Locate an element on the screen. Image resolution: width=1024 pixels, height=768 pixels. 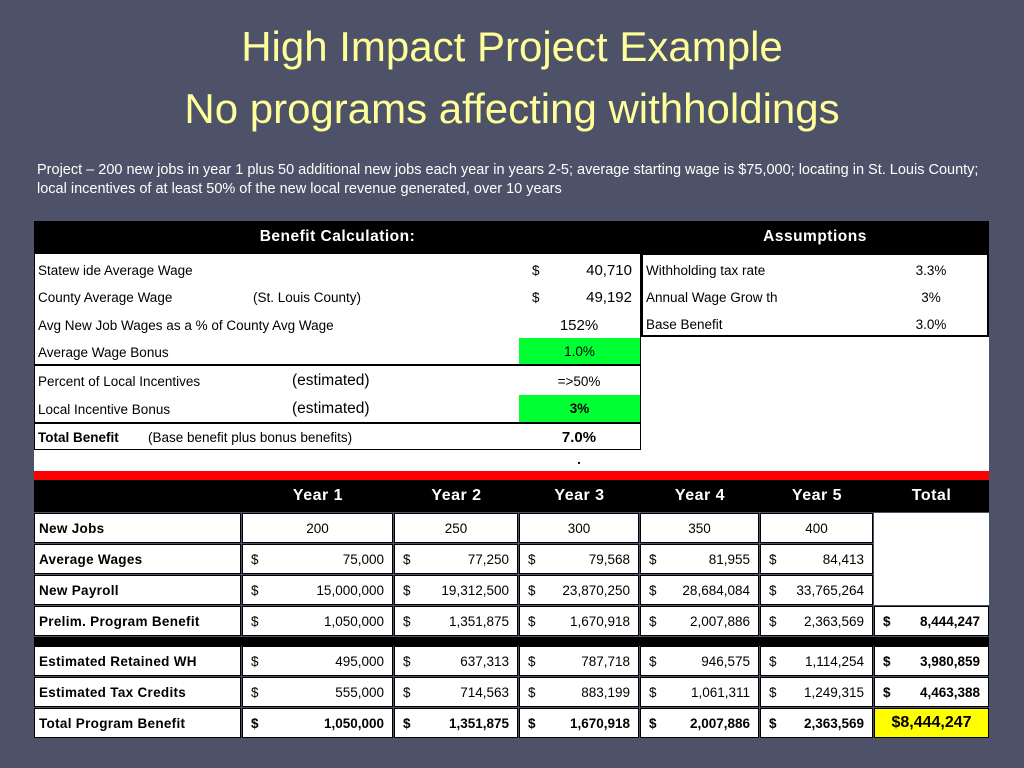
statewide-wage-currency: $ is located at coordinates (536, 270).